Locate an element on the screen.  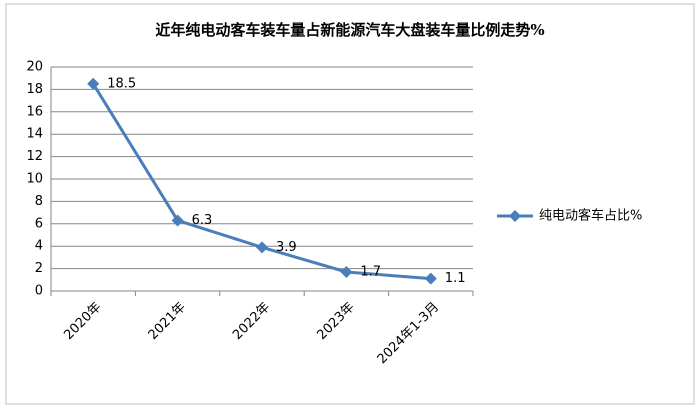
data-label: 1.7 is located at coordinates (370, 271).